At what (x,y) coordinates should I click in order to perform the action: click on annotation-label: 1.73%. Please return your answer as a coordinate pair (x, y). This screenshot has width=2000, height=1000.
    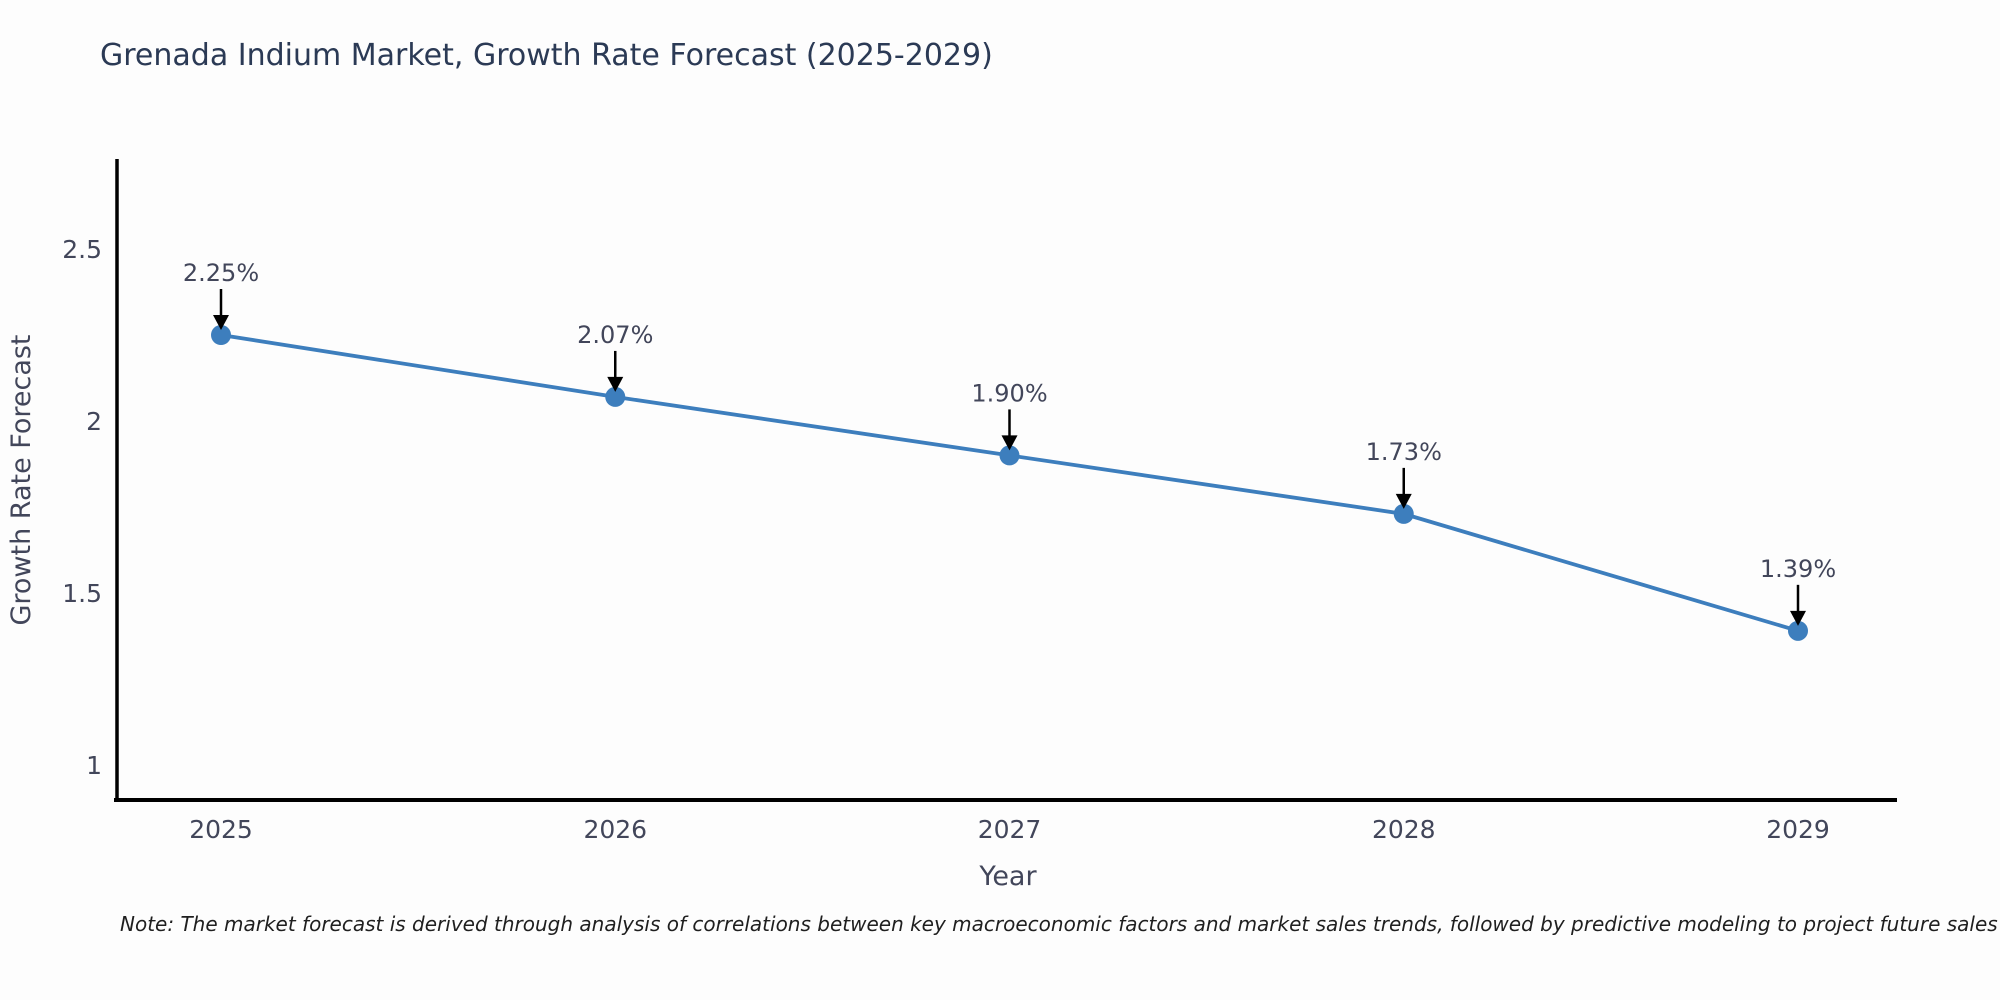
    Looking at the image, I should click on (1404, 452).